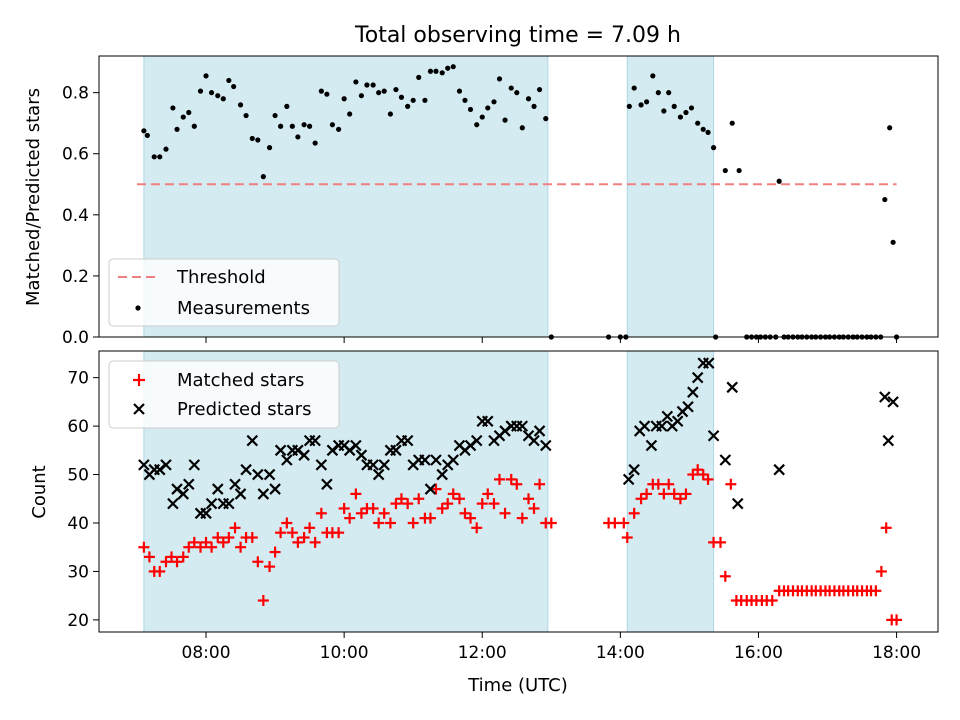 This screenshot has width=960, height=720. Describe the element at coordinates (517, 685) in the screenshot. I see `x-axis-label: Time (UTC)` at that location.